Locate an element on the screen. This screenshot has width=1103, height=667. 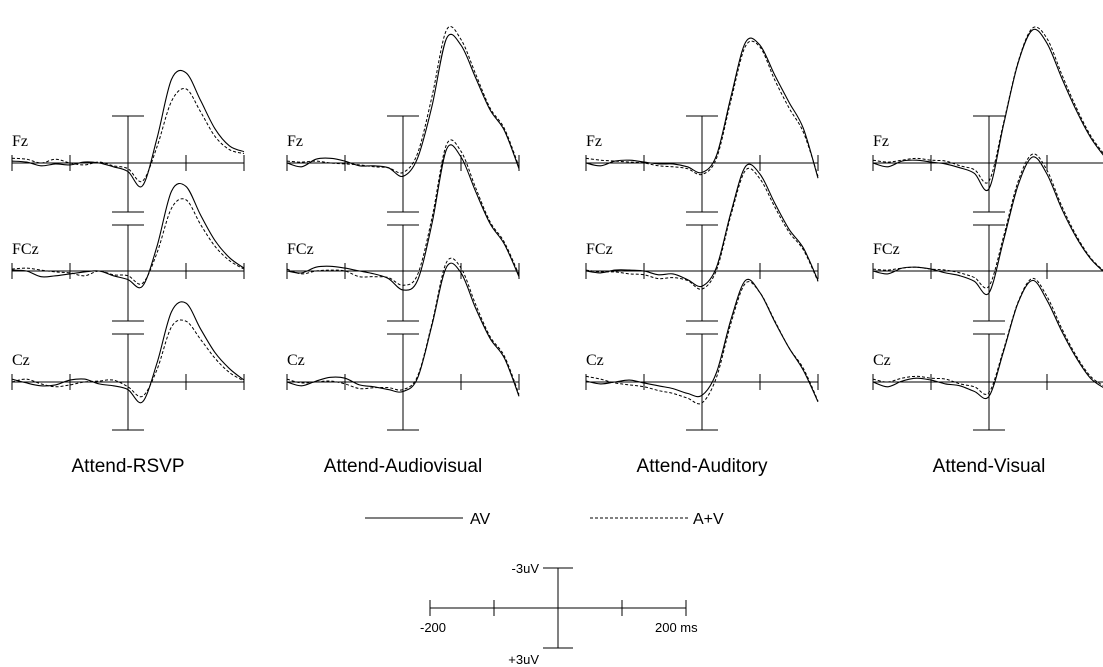
panel-attend-rsvp-fcz-trace-apv is located at coordinates (128, 241).